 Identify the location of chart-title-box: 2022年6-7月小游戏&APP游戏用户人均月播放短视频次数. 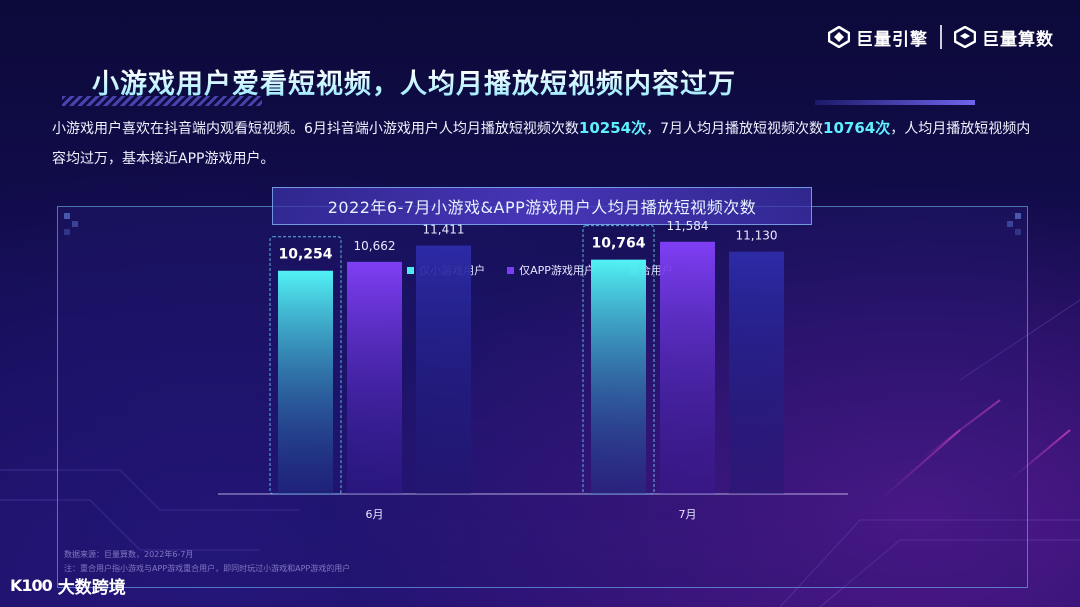
(542, 206).